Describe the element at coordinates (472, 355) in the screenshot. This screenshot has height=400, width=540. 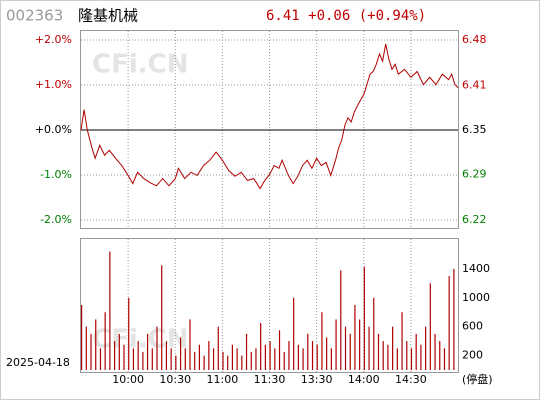
I see `y-tick-label: 200` at that location.